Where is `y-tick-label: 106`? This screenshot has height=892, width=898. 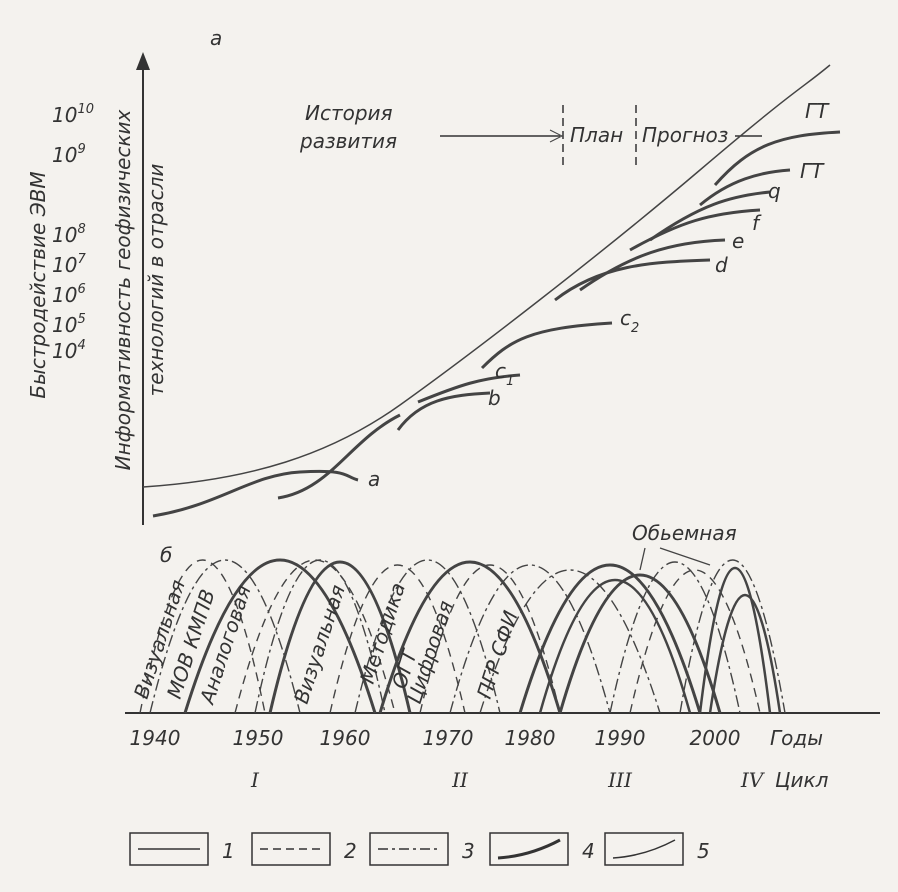
y-tick-label: 106 is located at coordinates (69, 294).